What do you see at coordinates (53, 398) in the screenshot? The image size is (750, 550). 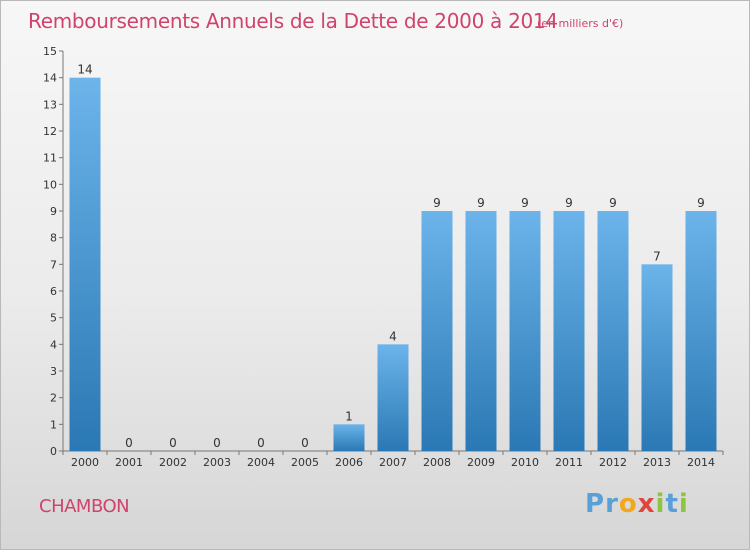 I see `y-tick-label: 2` at bounding box center [53, 398].